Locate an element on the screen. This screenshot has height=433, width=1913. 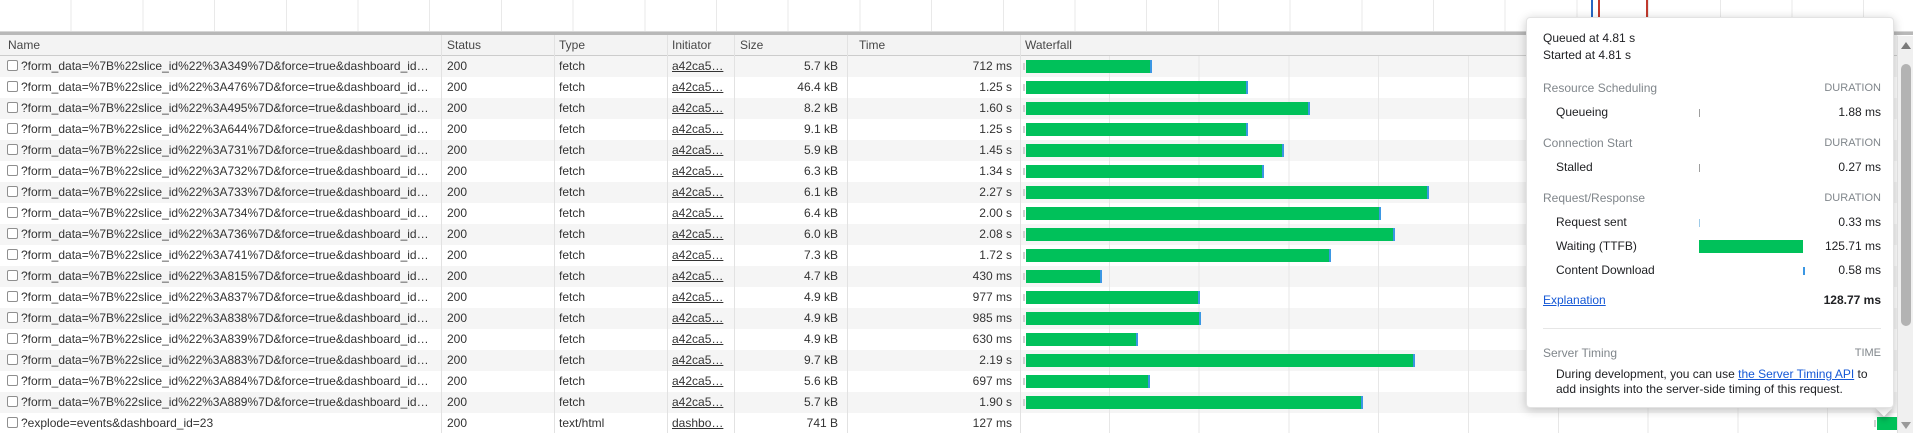
column-header-type: Type is located at coordinates (572, 45).